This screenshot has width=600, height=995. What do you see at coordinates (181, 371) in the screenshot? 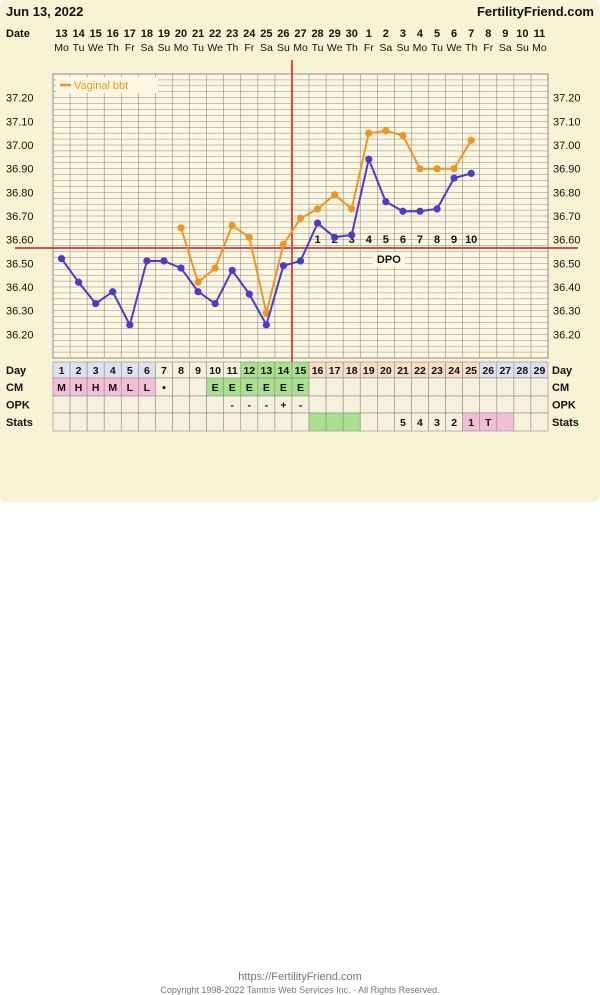
I see `day-cell: 8` at bounding box center [181, 371].